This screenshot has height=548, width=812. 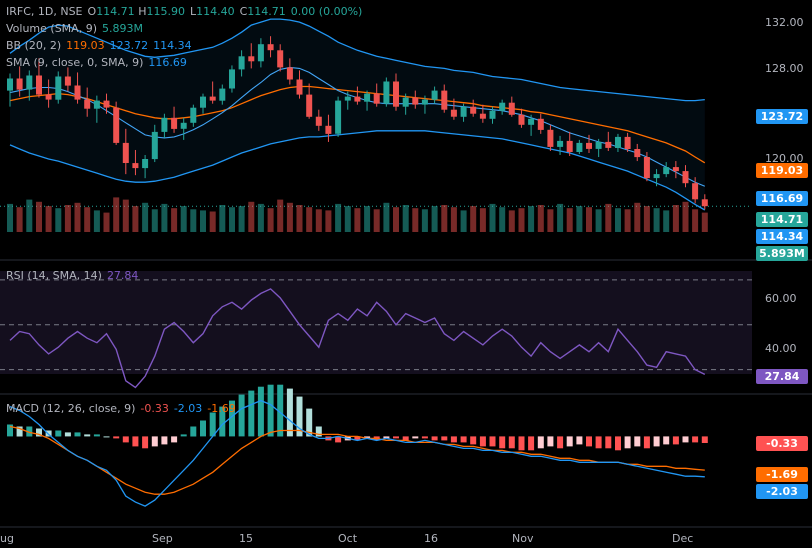 I want to click on price-tick-label: 120.00, so click(x=784, y=158).